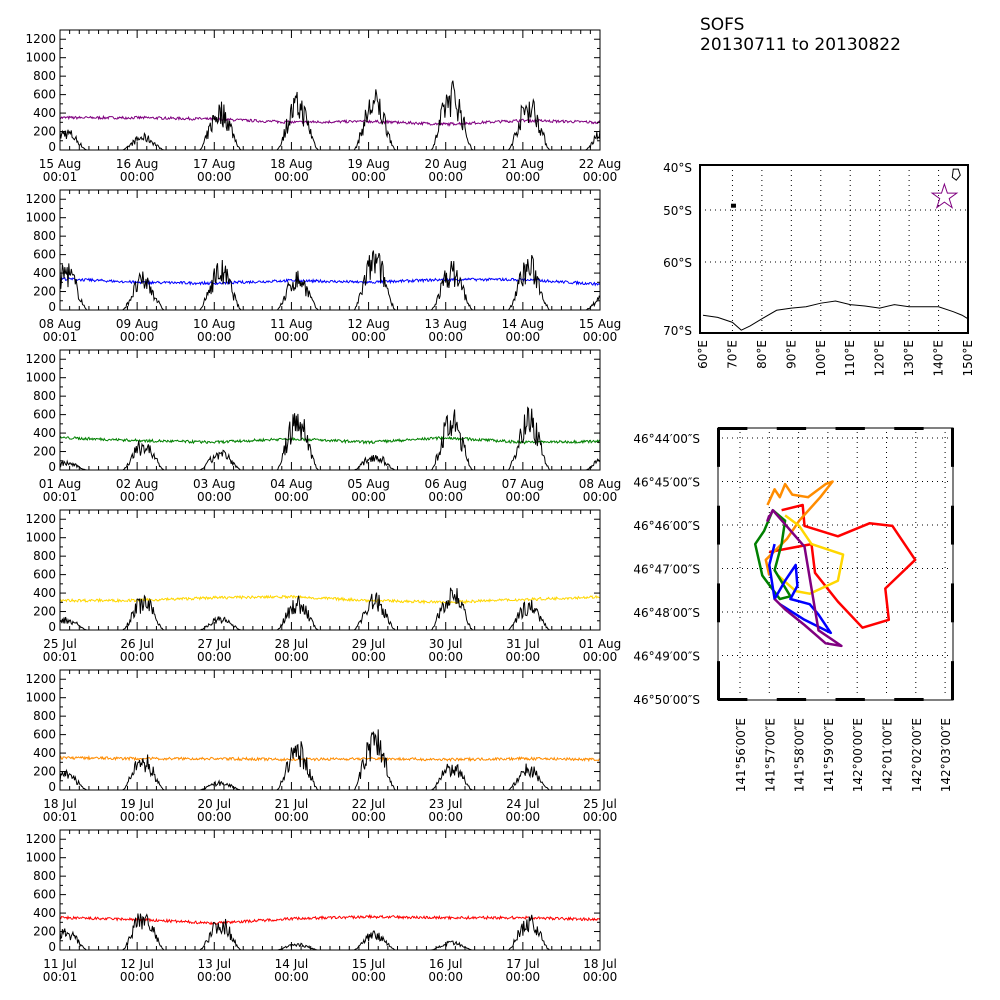 Image resolution: width=1000 pixels, height=1000 pixels. Describe the element at coordinates (44, 113) in the screenshot. I see `y-tick-label: 400` at that location.